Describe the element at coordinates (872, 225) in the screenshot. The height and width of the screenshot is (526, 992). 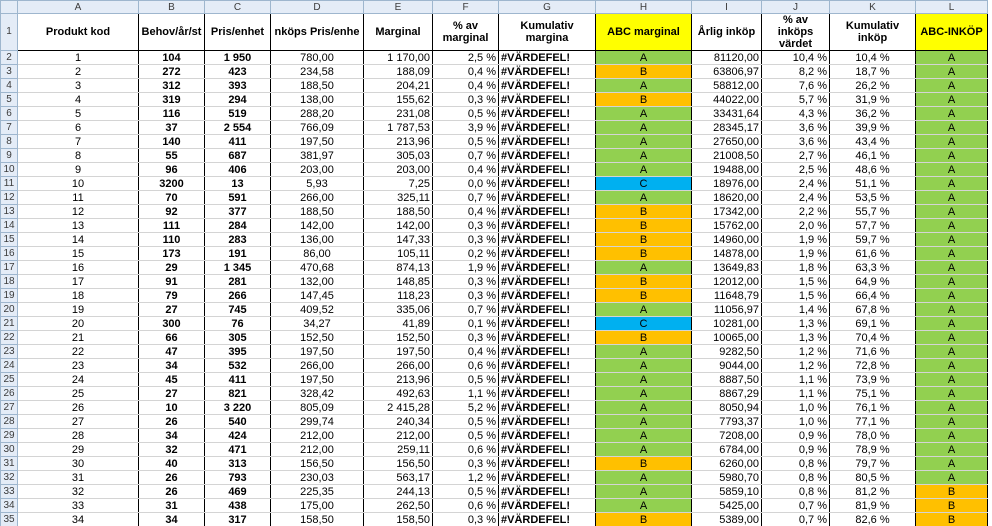
I see `cell-cum-purchase: 57,7 %` at that location.